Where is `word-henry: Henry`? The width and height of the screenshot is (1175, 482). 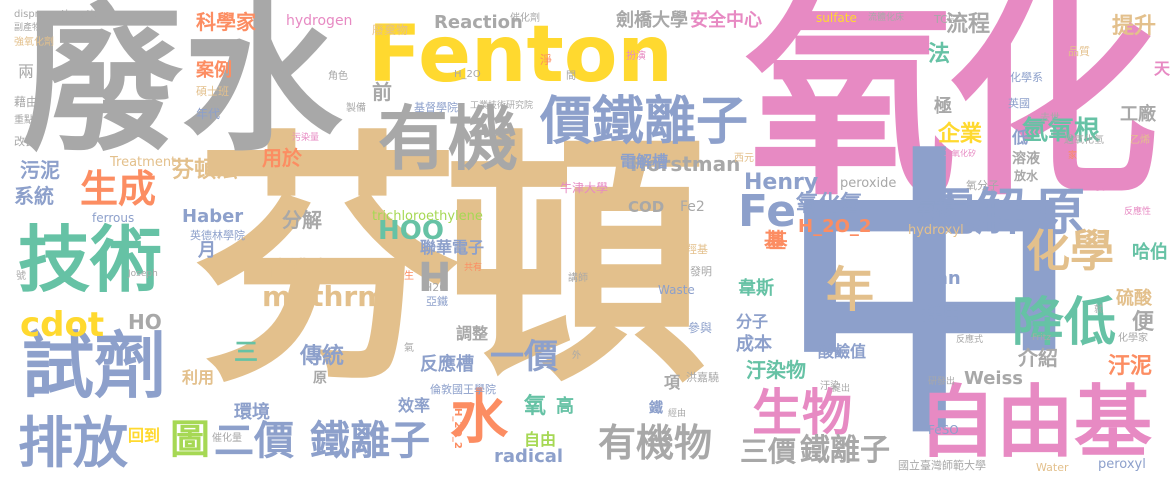 word-henry: Henry is located at coordinates (781, 182).